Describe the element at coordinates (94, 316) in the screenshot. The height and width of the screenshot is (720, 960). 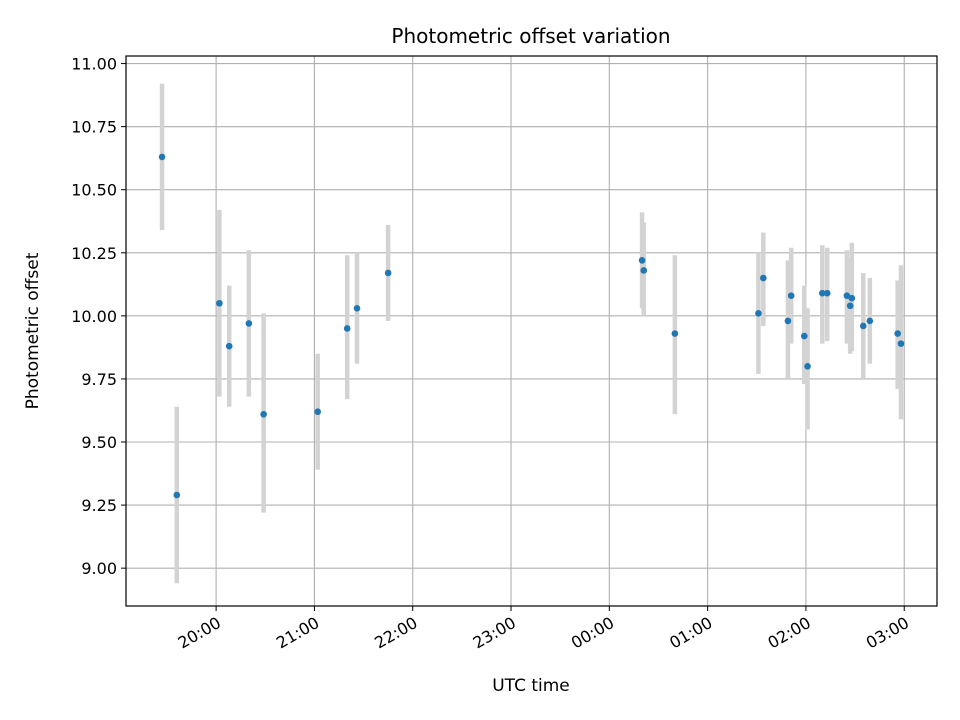
I see `y-tick-label: 10.00` at that location.